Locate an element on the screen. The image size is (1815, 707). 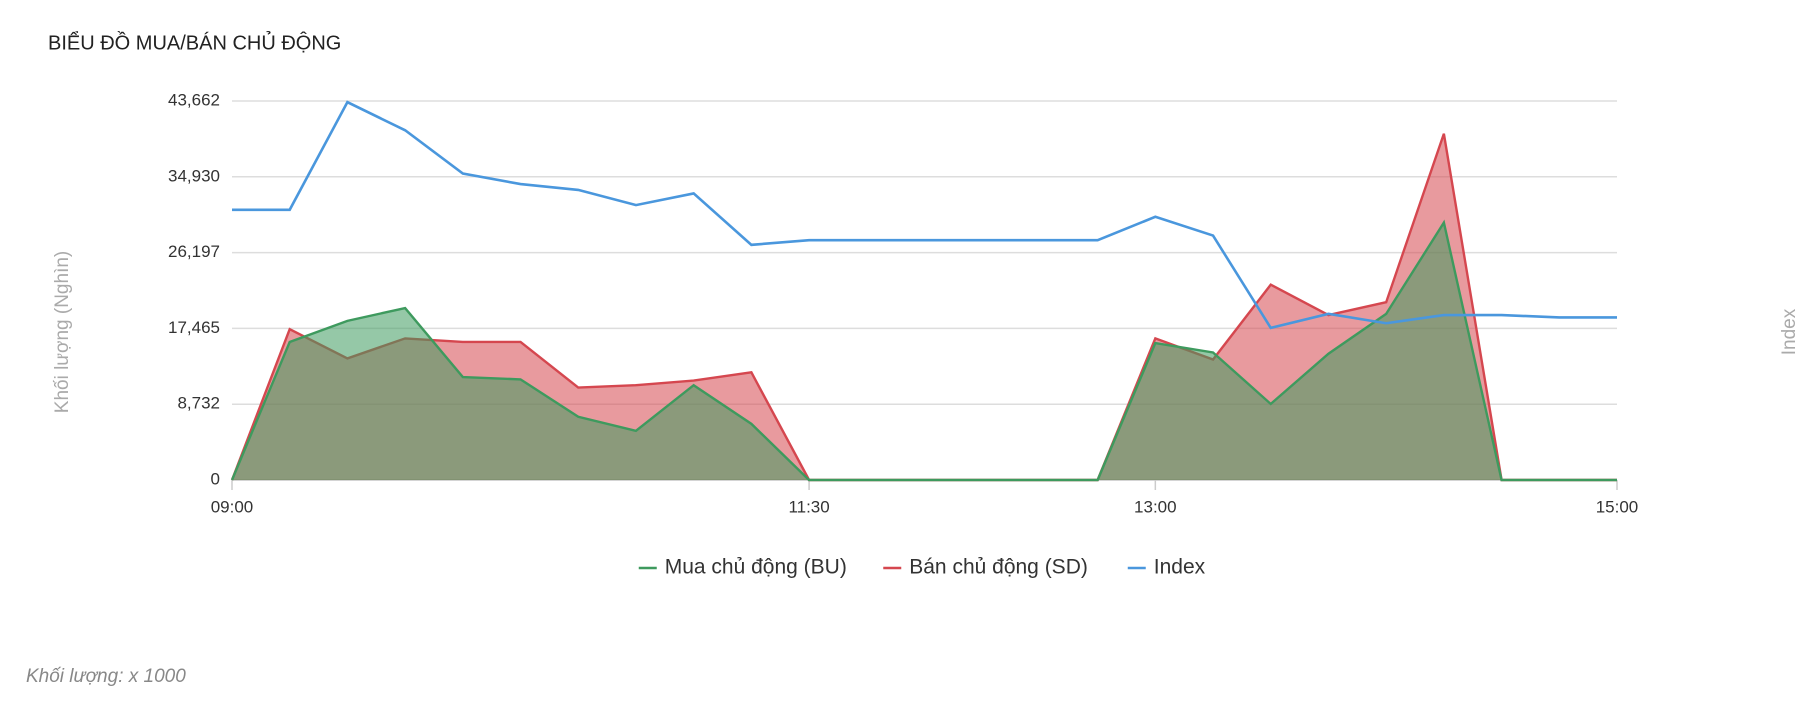
x-tick-label: 15:00 is located at coordinates (1617, 506).